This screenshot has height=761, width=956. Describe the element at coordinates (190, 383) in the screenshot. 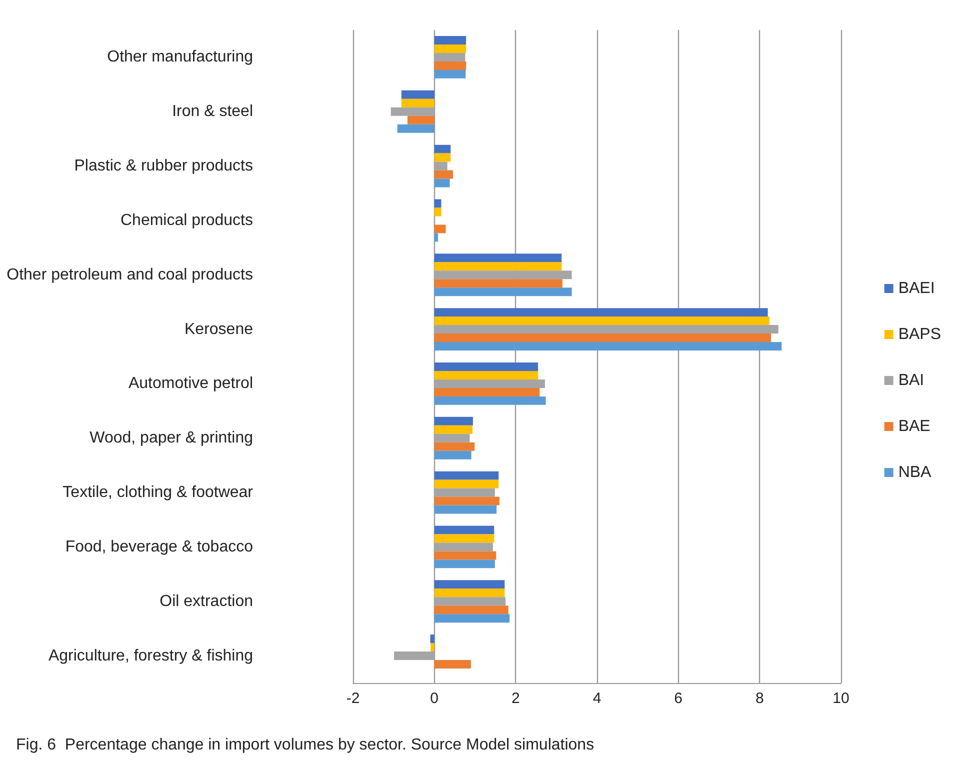

I see `y-tick-label: Automotive petrol` at that location.